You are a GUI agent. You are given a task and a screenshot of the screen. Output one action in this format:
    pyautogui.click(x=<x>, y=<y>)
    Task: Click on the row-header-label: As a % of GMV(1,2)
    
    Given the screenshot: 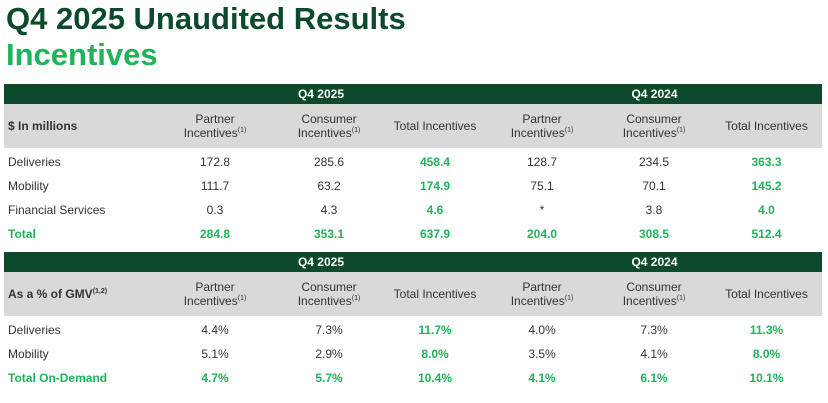 What is the action you would take?
    pyautogui.click(x=79, y=294)
    